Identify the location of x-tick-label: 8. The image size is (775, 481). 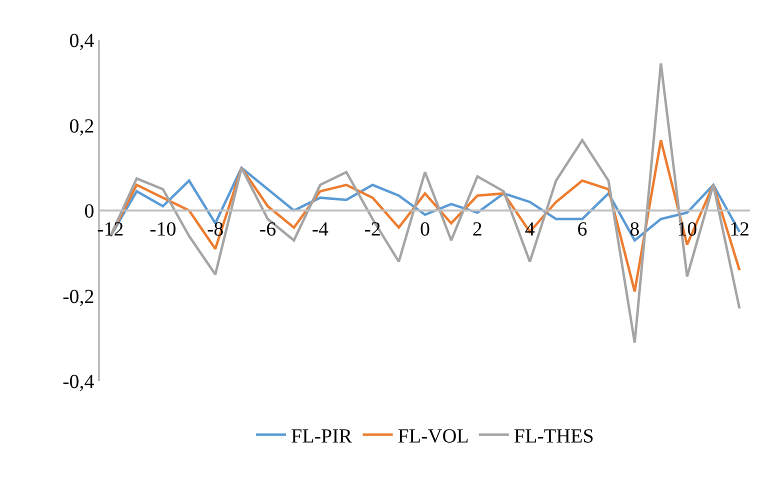
(635, 229).